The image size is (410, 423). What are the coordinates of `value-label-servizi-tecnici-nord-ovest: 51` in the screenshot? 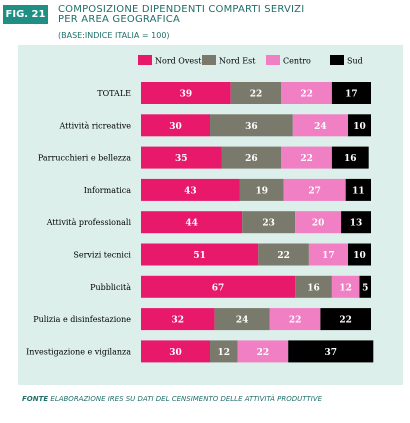 It's located at (199, 256).